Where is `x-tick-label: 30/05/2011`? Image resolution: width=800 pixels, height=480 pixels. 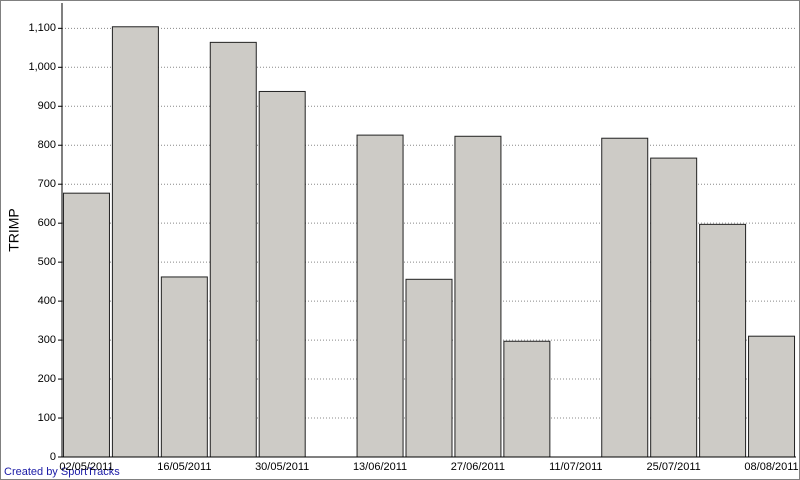
x-tick-label: 30/05/2011 is located at coordinates (282, 467).